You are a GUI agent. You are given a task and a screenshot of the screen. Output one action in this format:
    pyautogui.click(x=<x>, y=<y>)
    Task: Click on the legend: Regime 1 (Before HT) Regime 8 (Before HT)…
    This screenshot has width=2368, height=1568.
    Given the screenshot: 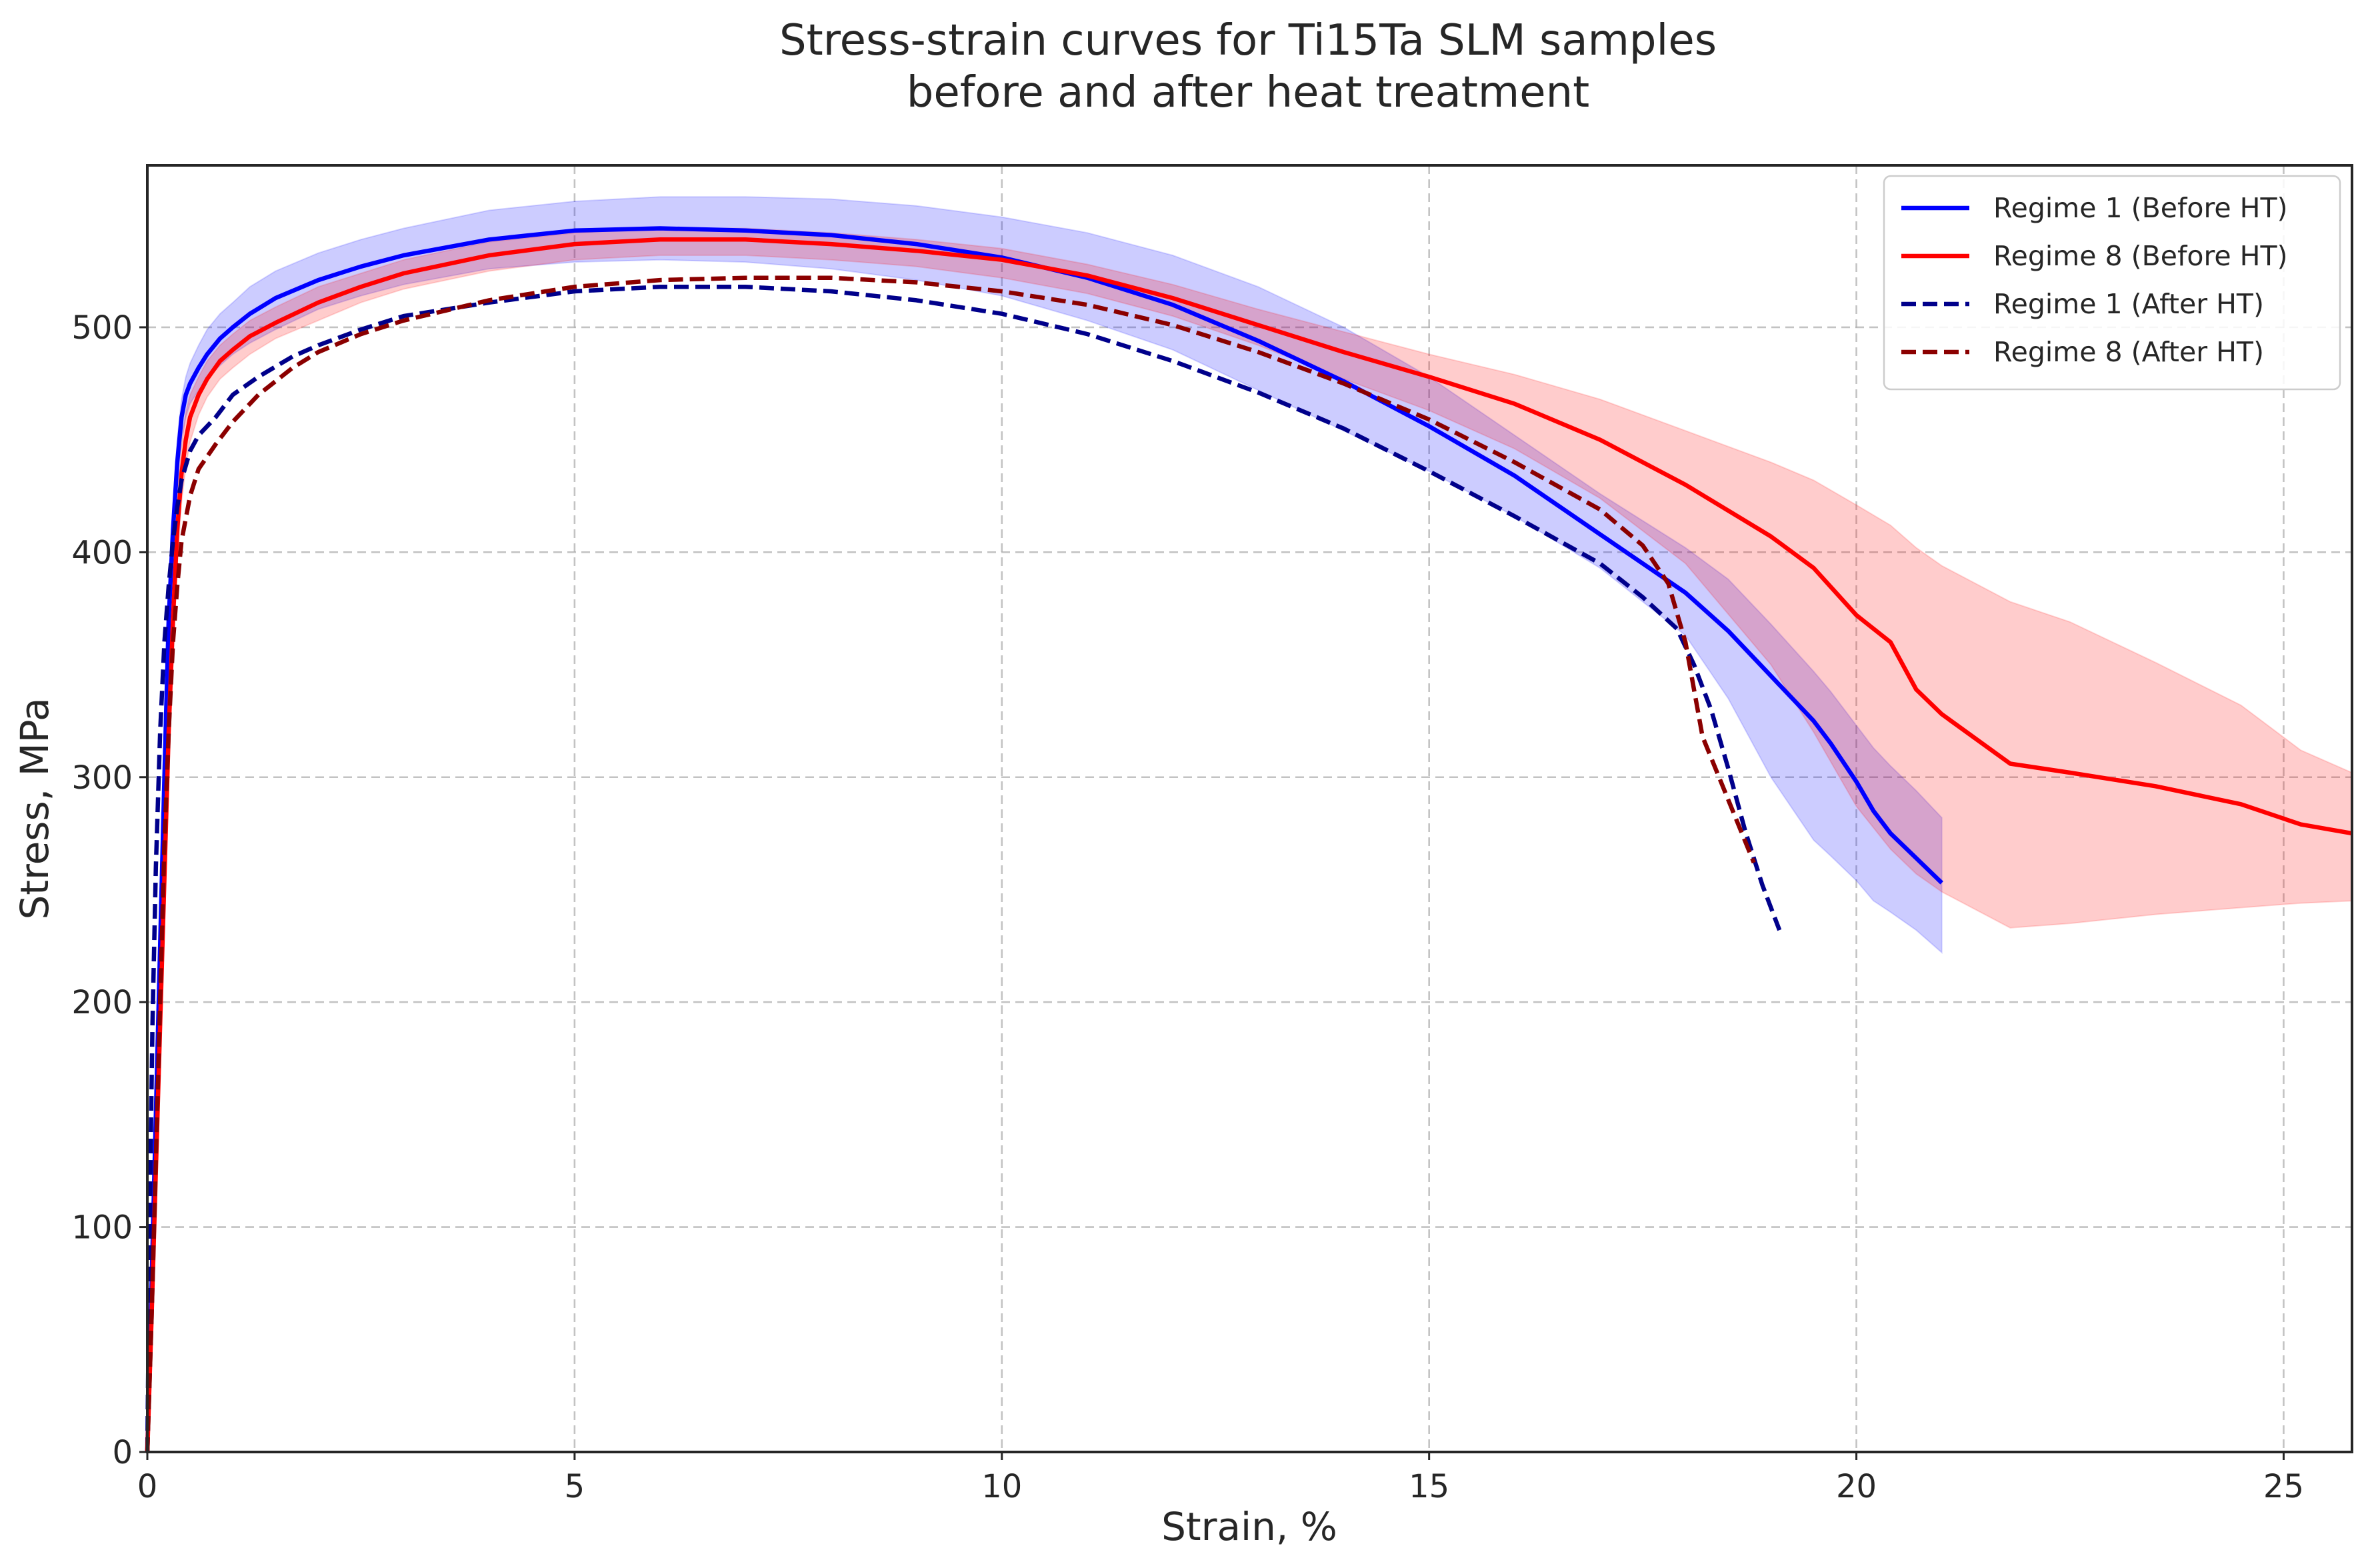 What is the action you would take?
    pyautogui.click(x=2112, y=283)
    